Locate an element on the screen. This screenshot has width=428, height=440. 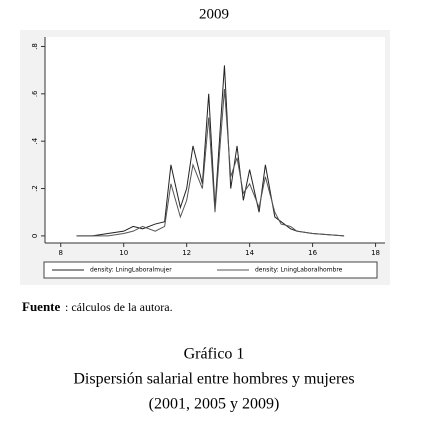
x-tick-label: 12 is located at coordinates (186, 253).